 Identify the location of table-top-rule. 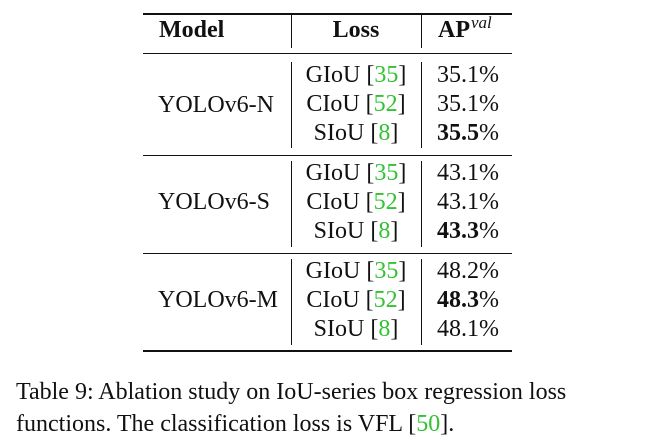
(327, 14).